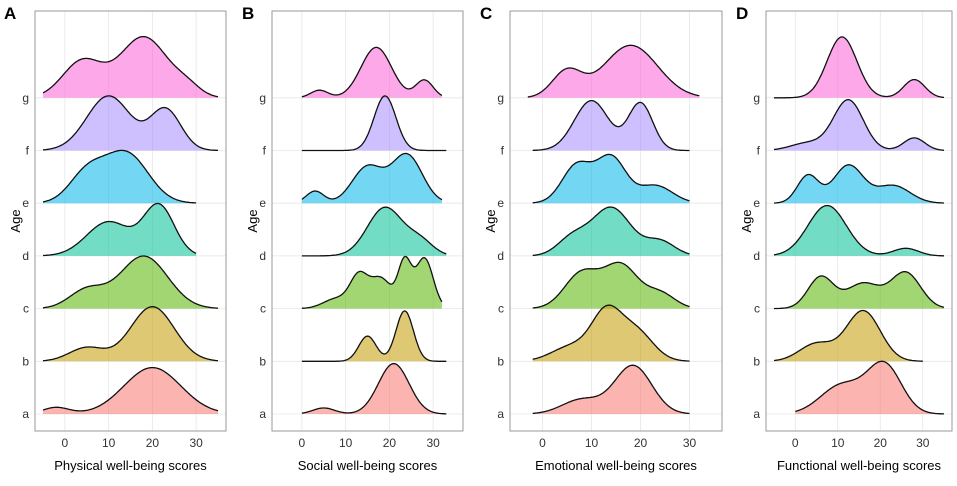 The width and height of the screenshot is (957, 486). Describe the element at coordinates (368, 465) in the screenshot. I see `x-axis-title: Social well-being scores` at that location.